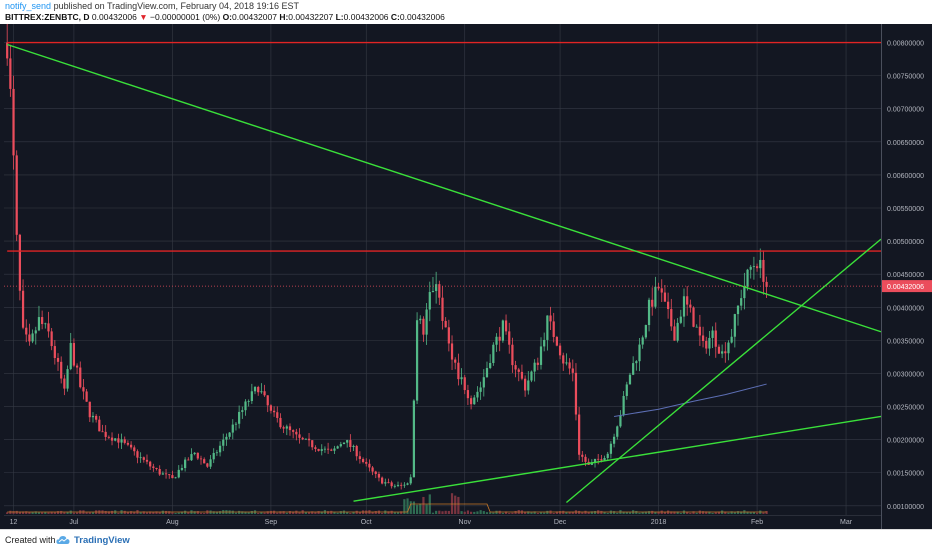 This screenshot has height=551, width=932. What do you see at coordinates (905, 474) in the screenshot?
I see `y-tick-label: 0.00150000` at bounding box center [905, 474].